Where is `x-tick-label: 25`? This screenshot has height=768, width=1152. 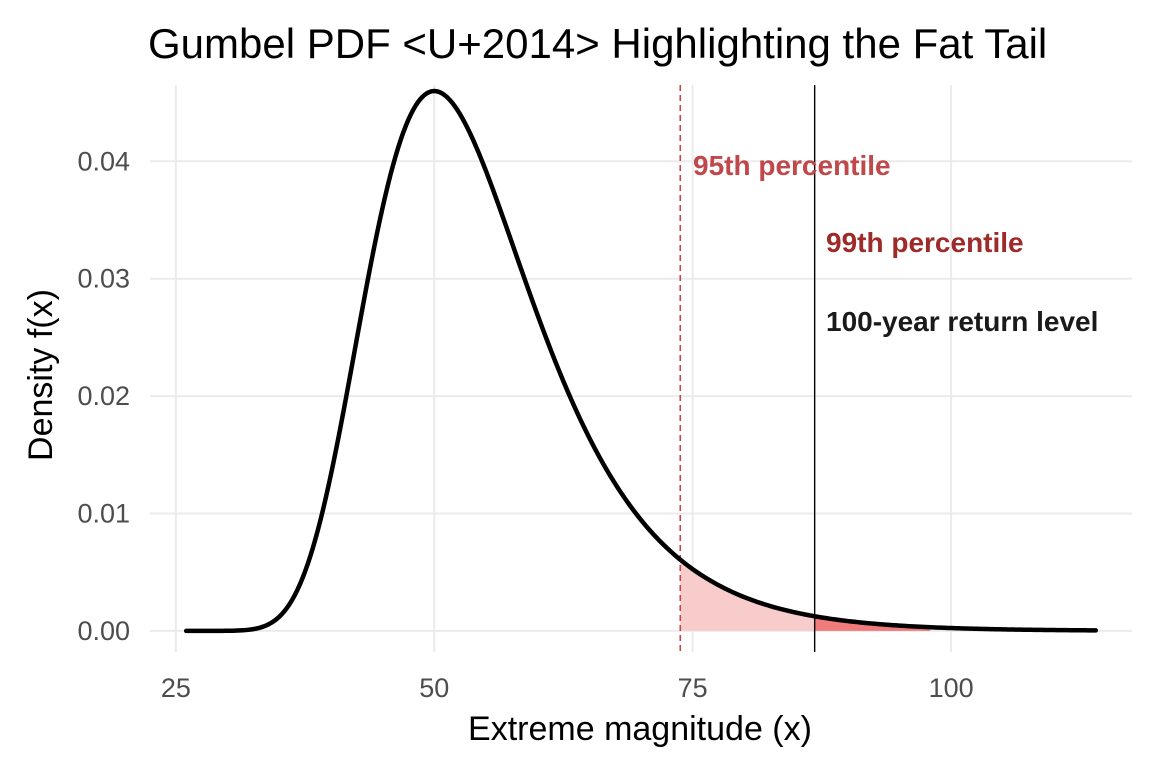 x-tick-label: 25 is located at coordinates (176, 688).